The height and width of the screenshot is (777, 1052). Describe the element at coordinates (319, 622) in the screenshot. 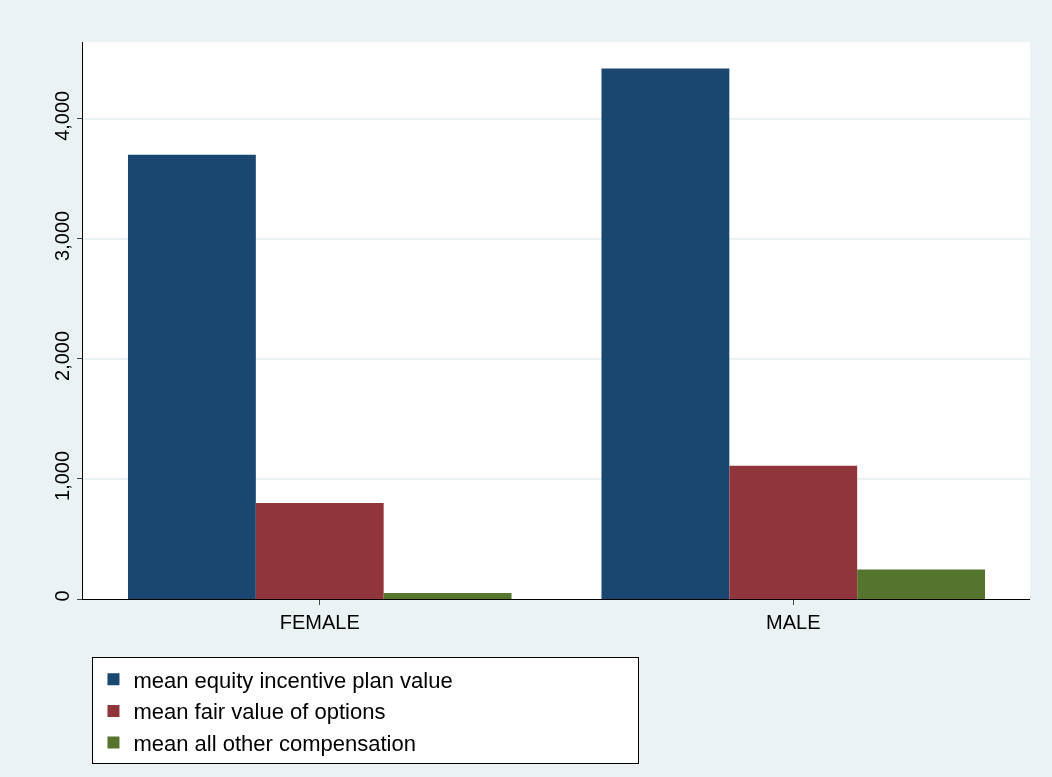

I see `x-tick-label: FEMALE` at that location.